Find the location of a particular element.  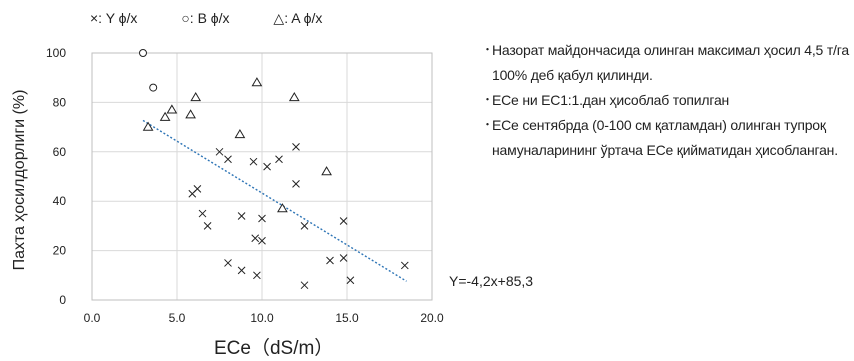

chart-legend: ×: Y ϕ/x ○: B ϕ/x △: A ϕ/x is located at coordinates (226, 18).